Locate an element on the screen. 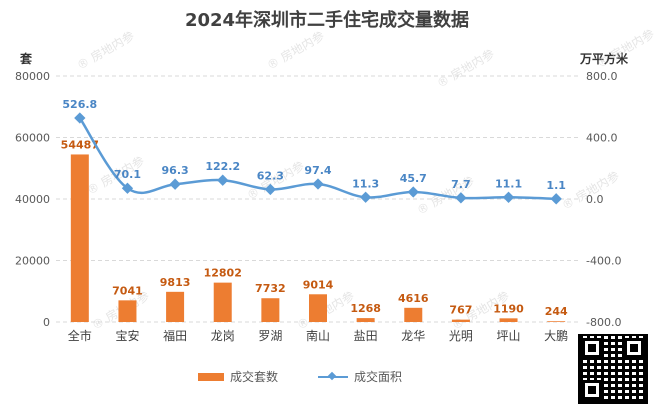 Image resolution: width=654 pixels, height=408 pixels. right-axis-tick-label: 0.0 is located at coordinates (595, 199).